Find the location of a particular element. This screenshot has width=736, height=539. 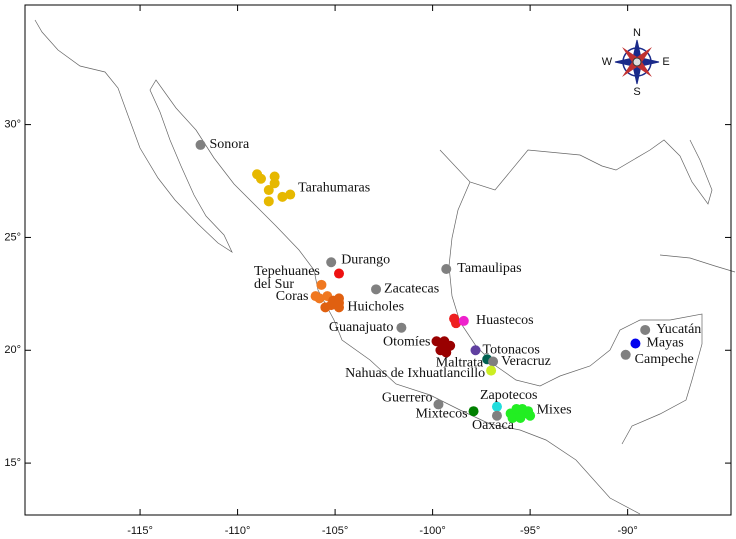

site-label: Sonora is located at coordinates (230, 144).